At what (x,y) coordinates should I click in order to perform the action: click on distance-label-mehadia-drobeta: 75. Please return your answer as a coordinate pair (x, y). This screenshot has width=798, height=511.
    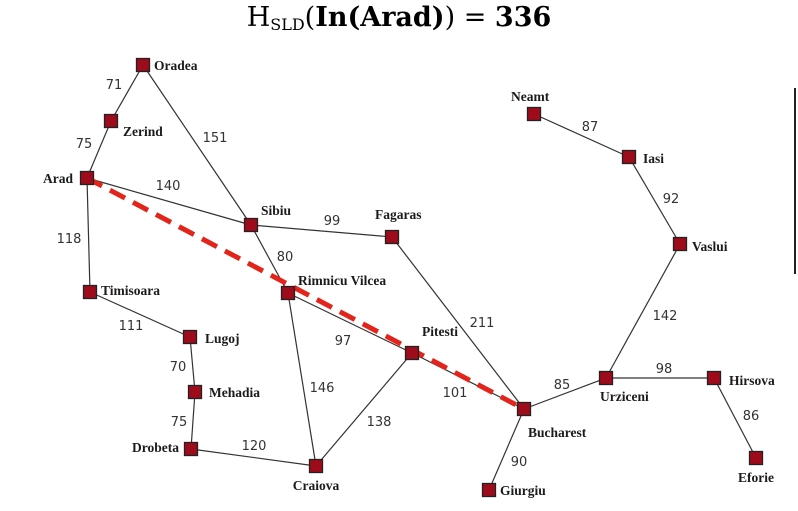
    Looking at the image, I should click on (179, 422).